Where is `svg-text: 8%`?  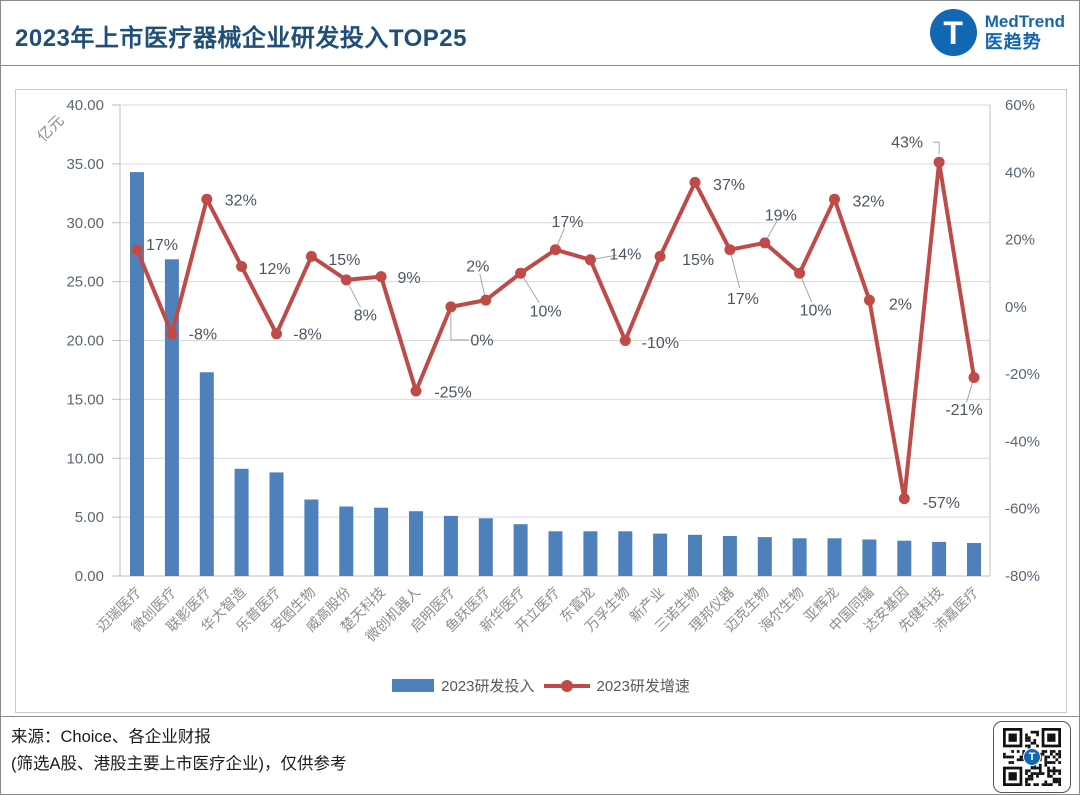
svg-text: 8% is located at coordinates (365, 315).